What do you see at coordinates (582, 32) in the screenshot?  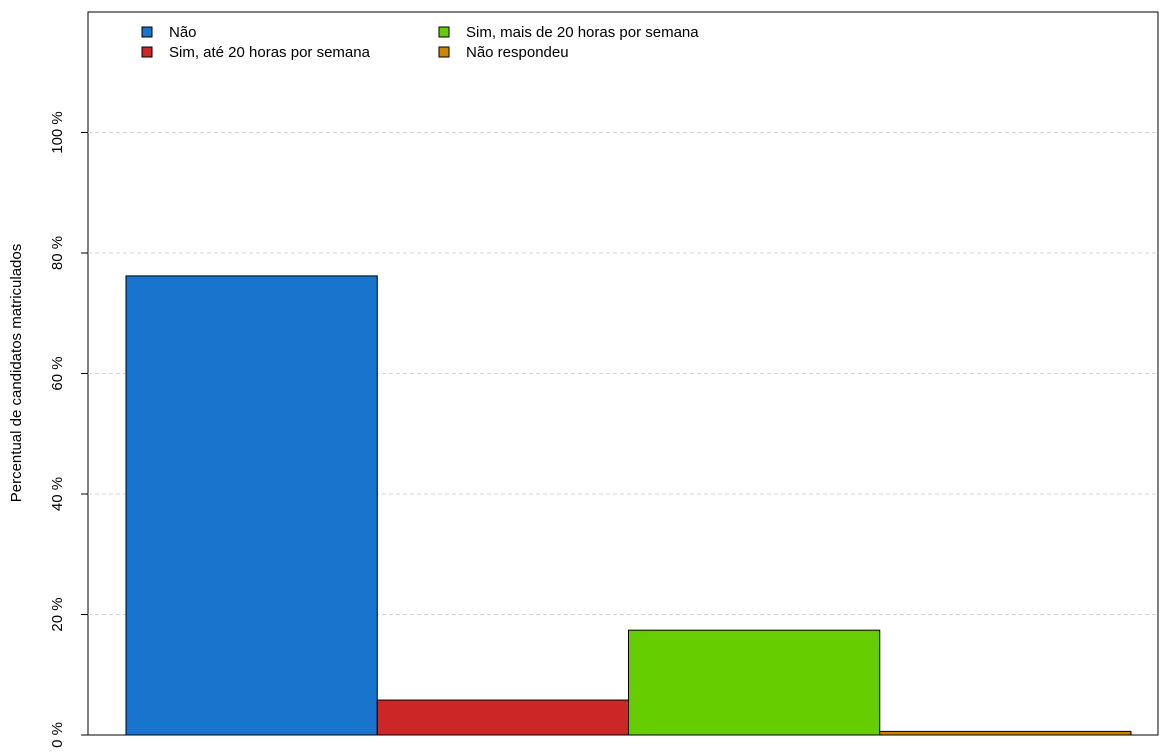 I see `legend-label: Sim, mais de 20 horas por semana` at bounding box center [582, 32].